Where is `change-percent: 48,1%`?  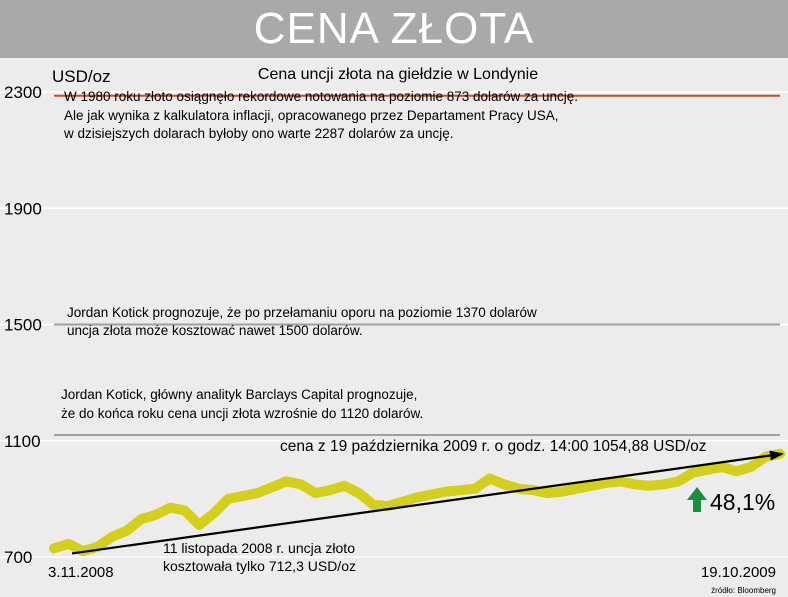
change-percent: 48,1% is located at coordinates (742, 502).